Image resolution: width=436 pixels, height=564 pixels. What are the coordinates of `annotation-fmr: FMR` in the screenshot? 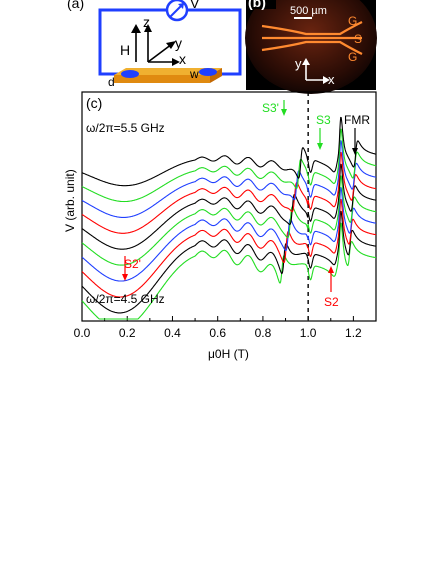 It's located at (357, 134).